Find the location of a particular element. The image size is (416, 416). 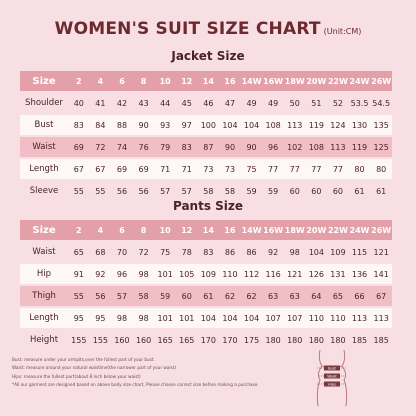

table-cell: 45 is located at coordinates (186, 103).